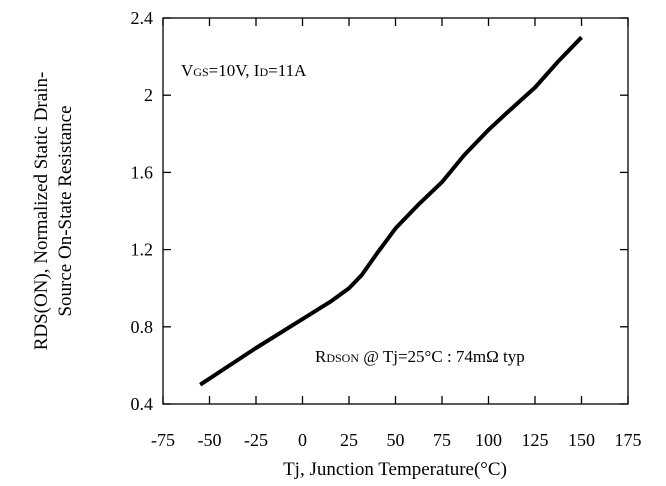 This screenshot has width=666, height=486. What do you see at coordinates (142, 404) in the screenshot?
I see `y-tick-label-0: 0.4` at bounding box center [142, 404].